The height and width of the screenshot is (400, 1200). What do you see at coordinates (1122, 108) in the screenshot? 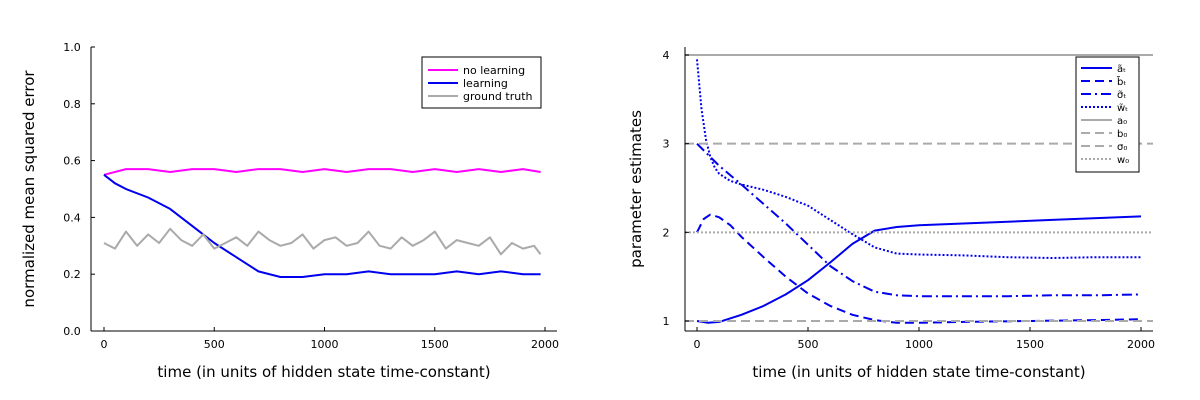
I see `right-legend-label-3: w̃ₜ` at bounding box center [1122, 108].